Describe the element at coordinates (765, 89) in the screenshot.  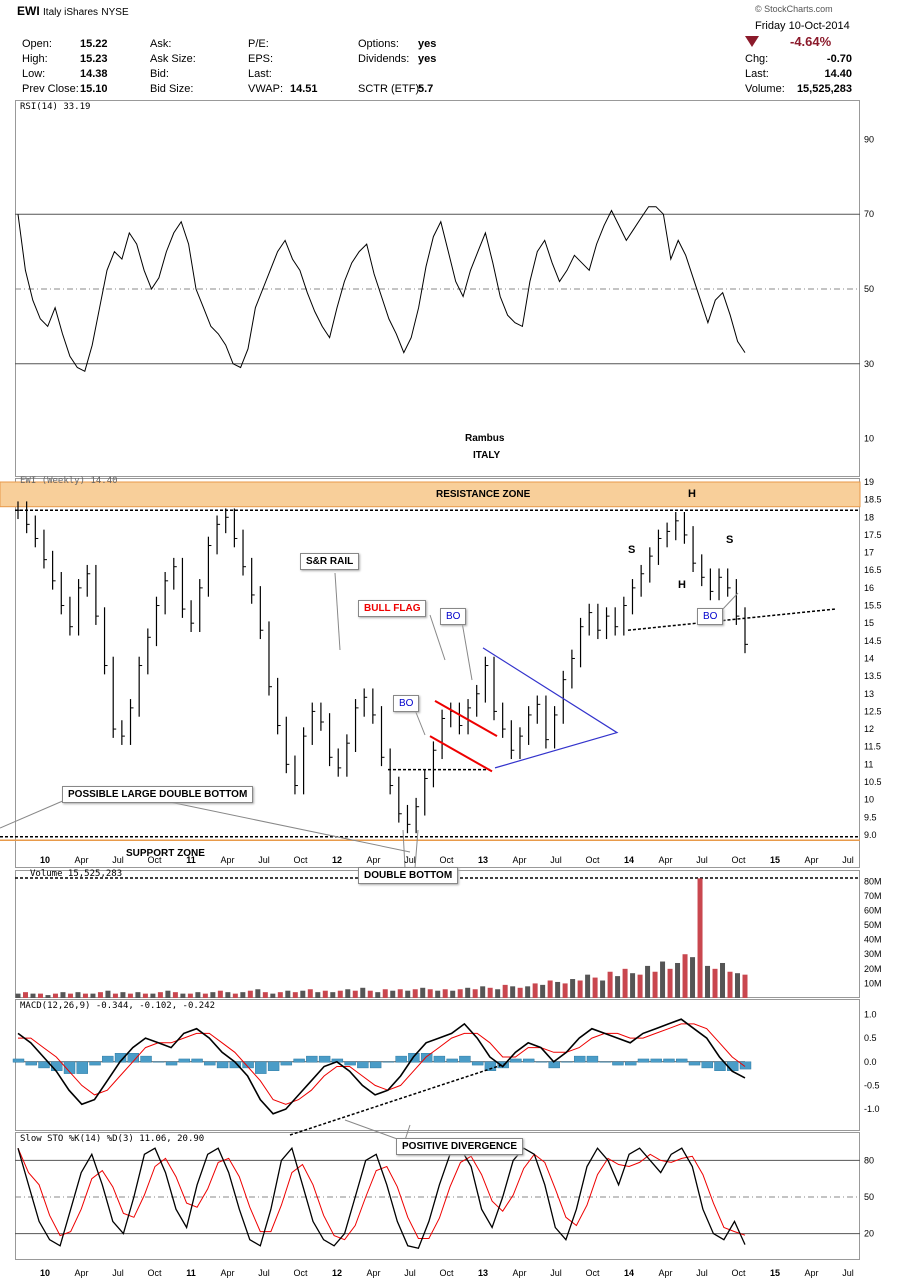
I see `header-field-label: Volume:` at that location.